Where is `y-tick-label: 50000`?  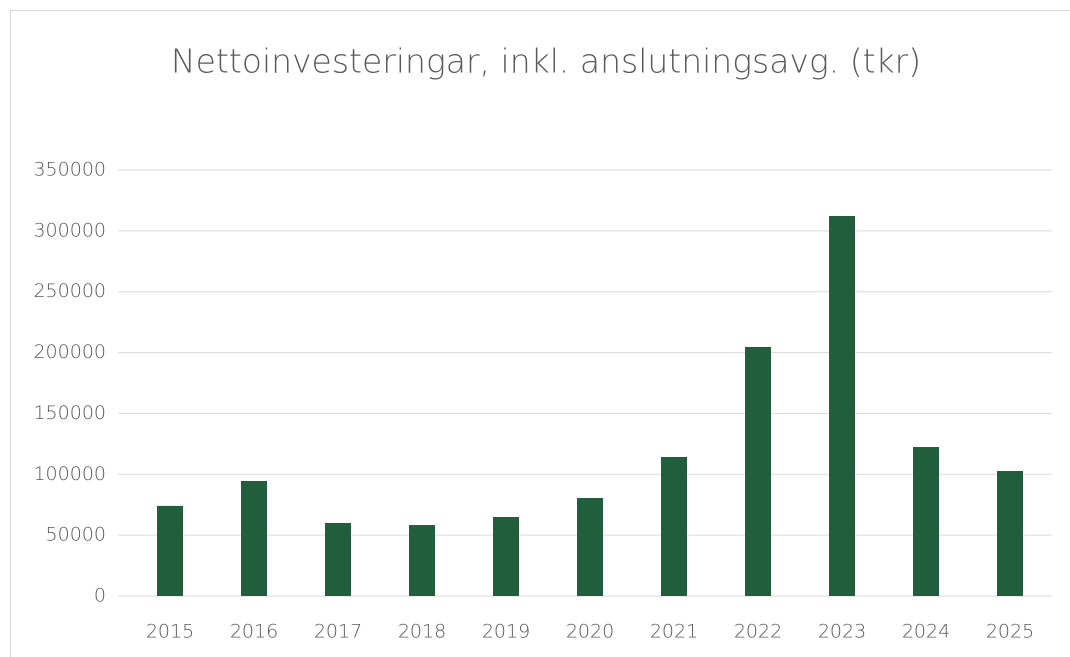
y-tick-label: 50000 is located at coordinates (76, 535).